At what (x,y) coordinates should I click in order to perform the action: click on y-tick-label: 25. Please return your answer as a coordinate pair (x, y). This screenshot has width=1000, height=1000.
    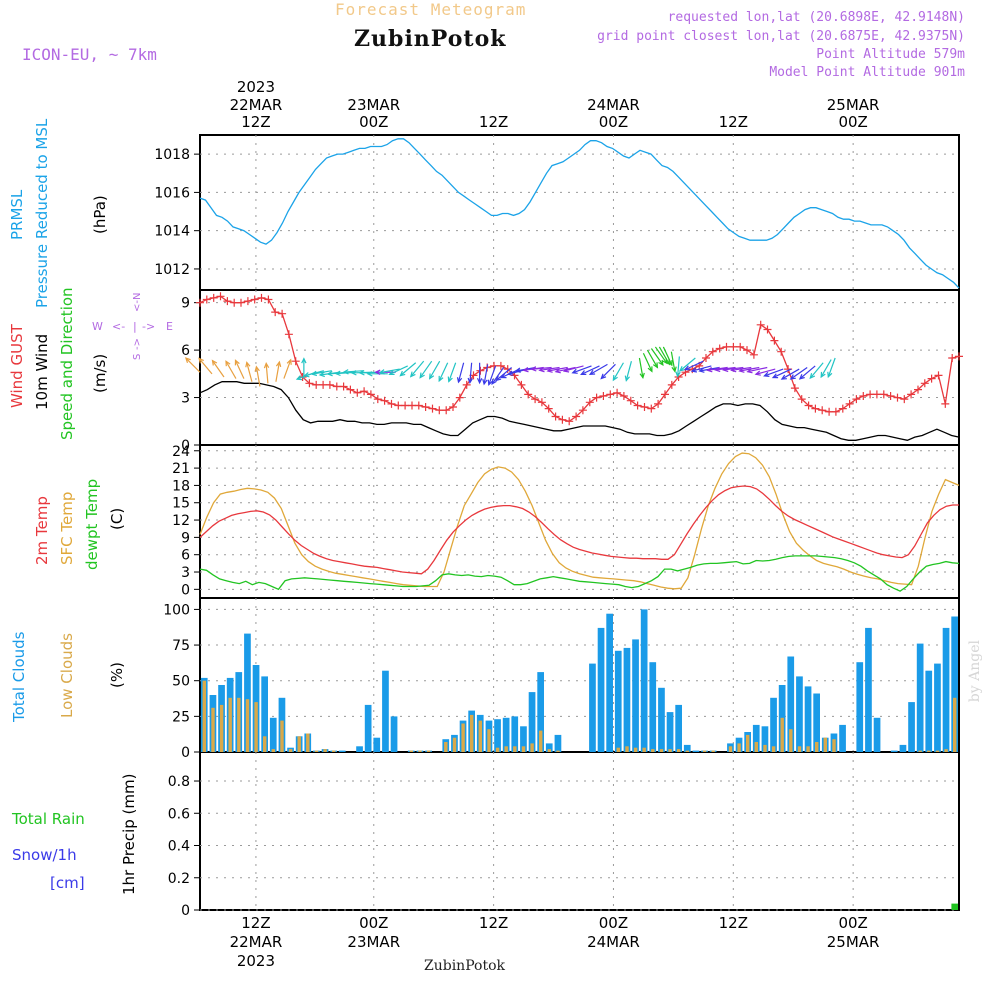
    Looking at the image, I should click on (181, 717).